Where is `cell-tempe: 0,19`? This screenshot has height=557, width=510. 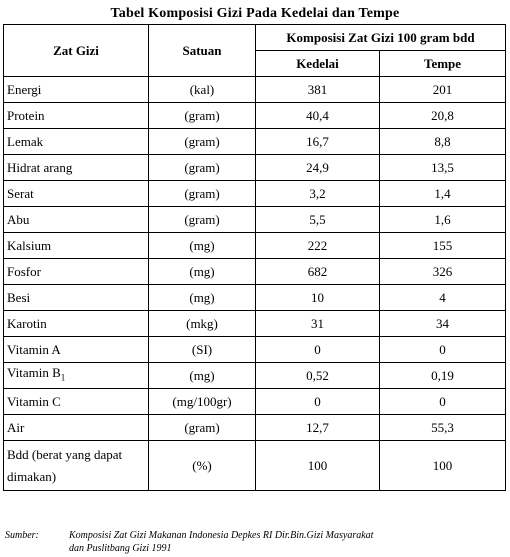 cell-tempe: 0,19 is located at coordinates (442, 375).